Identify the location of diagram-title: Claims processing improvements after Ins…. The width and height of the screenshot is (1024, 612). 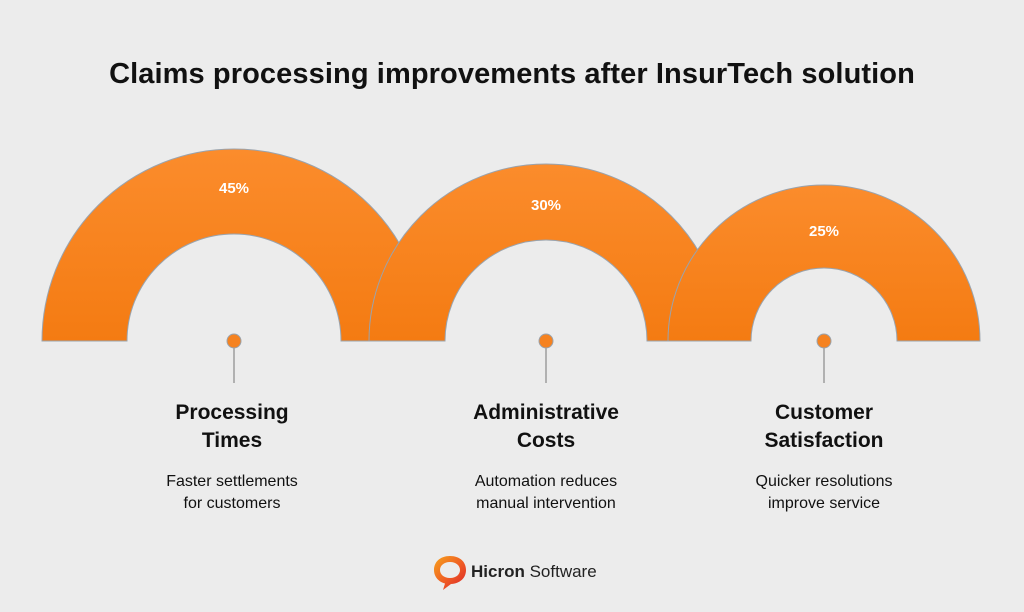
(512, 74).